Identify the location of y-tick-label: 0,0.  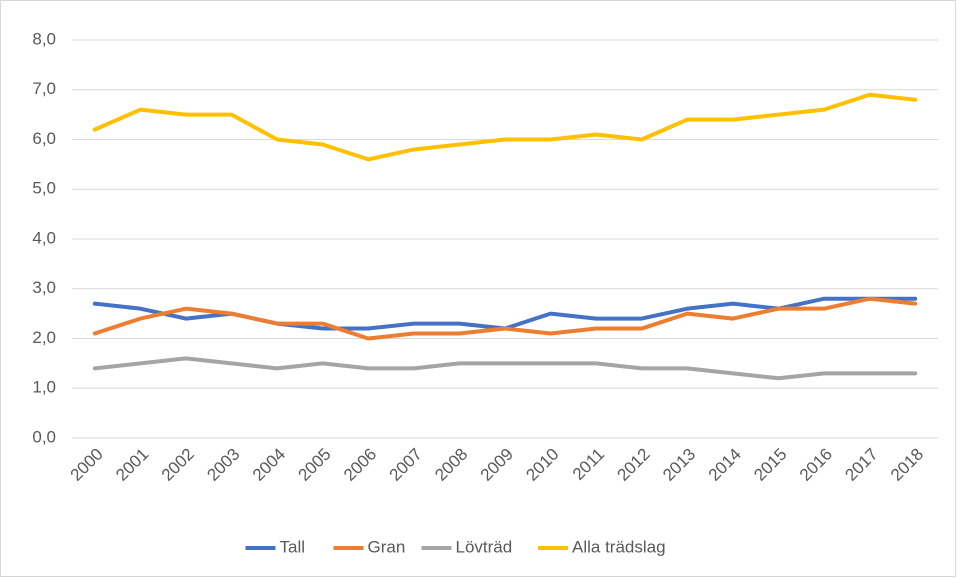
(44, 436).